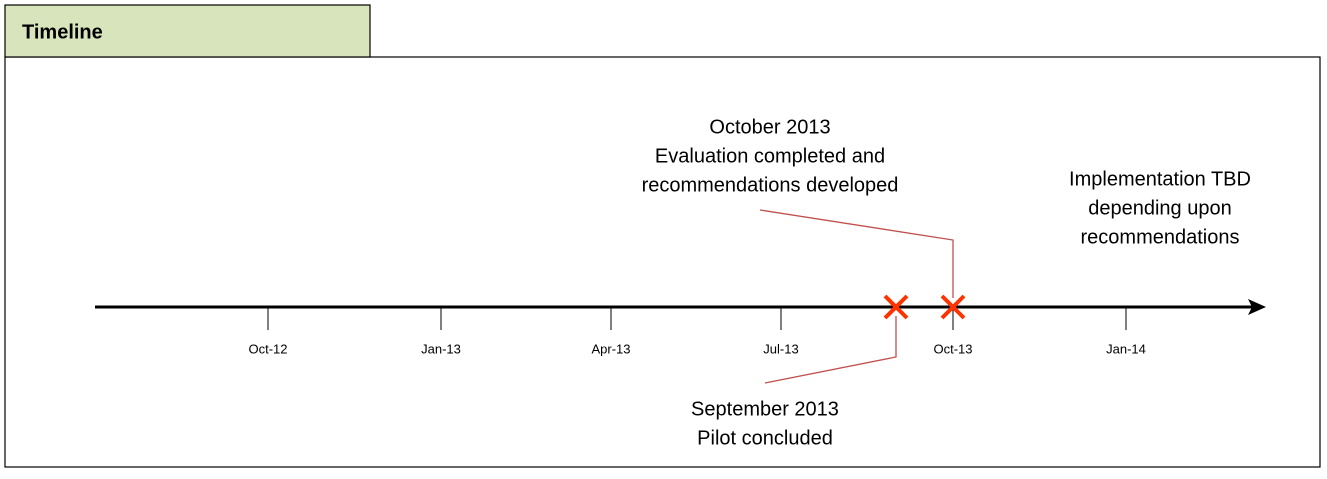 The height and width of the screenshot is (479, 1327). What do you see at coordinates (780, 348) in the screenshot?
I see `tick-label: Jul-13` at bounding box center [780, 348].